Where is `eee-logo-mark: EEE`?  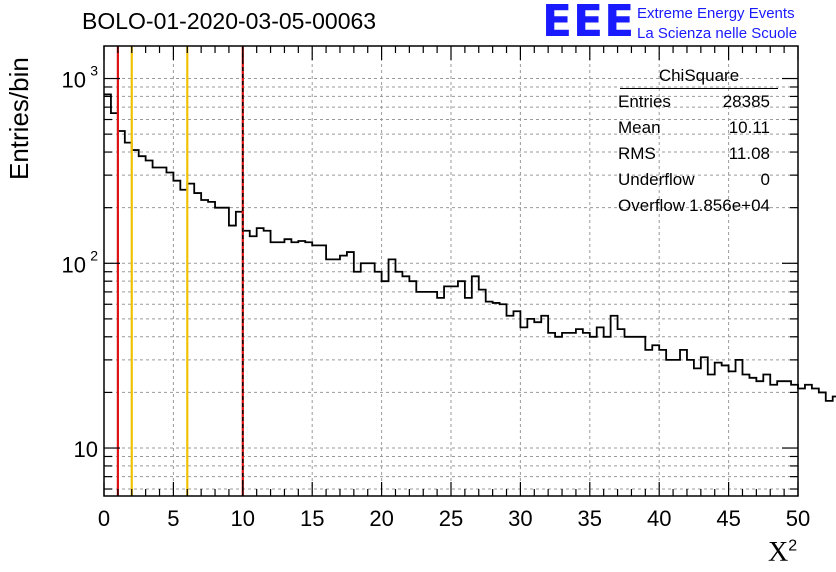 eee-logo-mark: EEE is located at coordinates (589, 23).